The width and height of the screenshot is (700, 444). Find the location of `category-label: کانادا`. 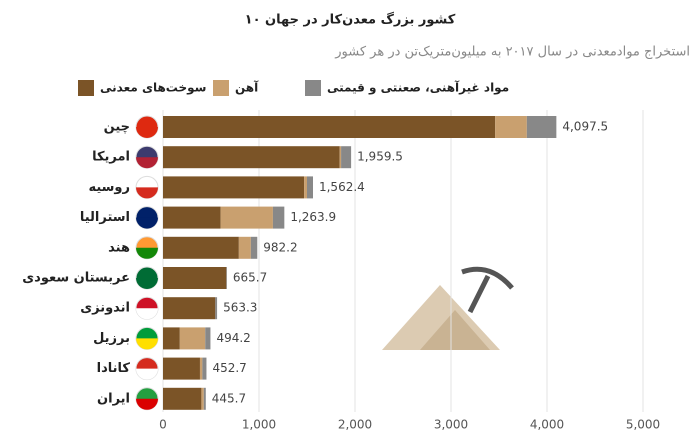

category-label: کانادا is located at coordinates (114, 368).